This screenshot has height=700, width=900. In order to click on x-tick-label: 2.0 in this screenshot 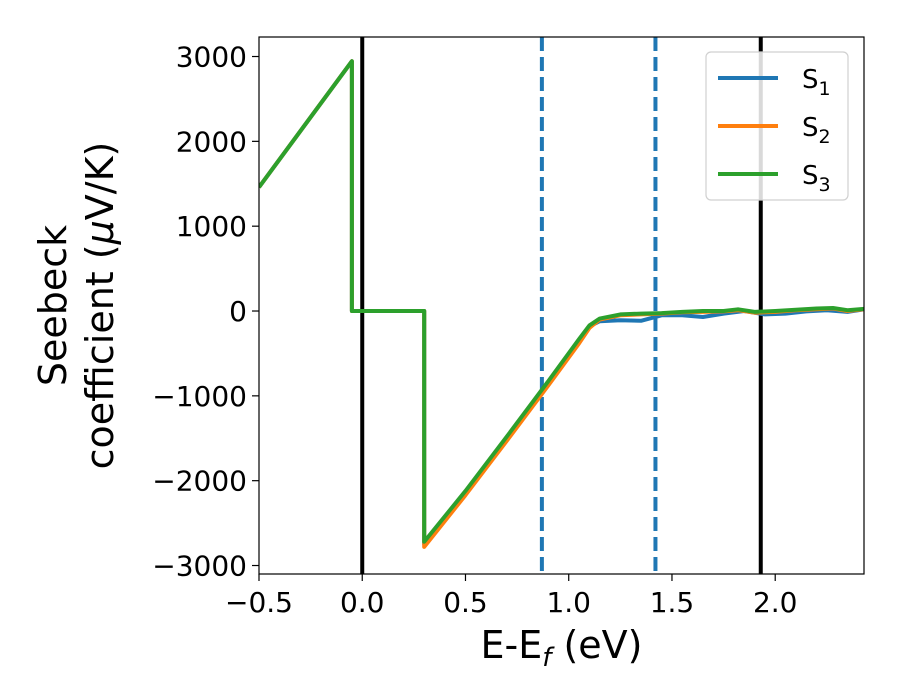, I will do `click(775, 602)`.